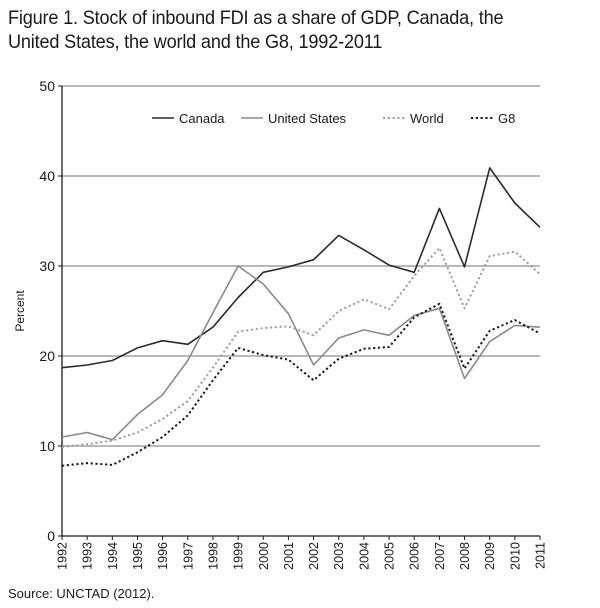 The image size is (600, 608). Describe the element at coordinates (239, 556) in the screenshot. I see `x-tick-label: 1999` at that location.